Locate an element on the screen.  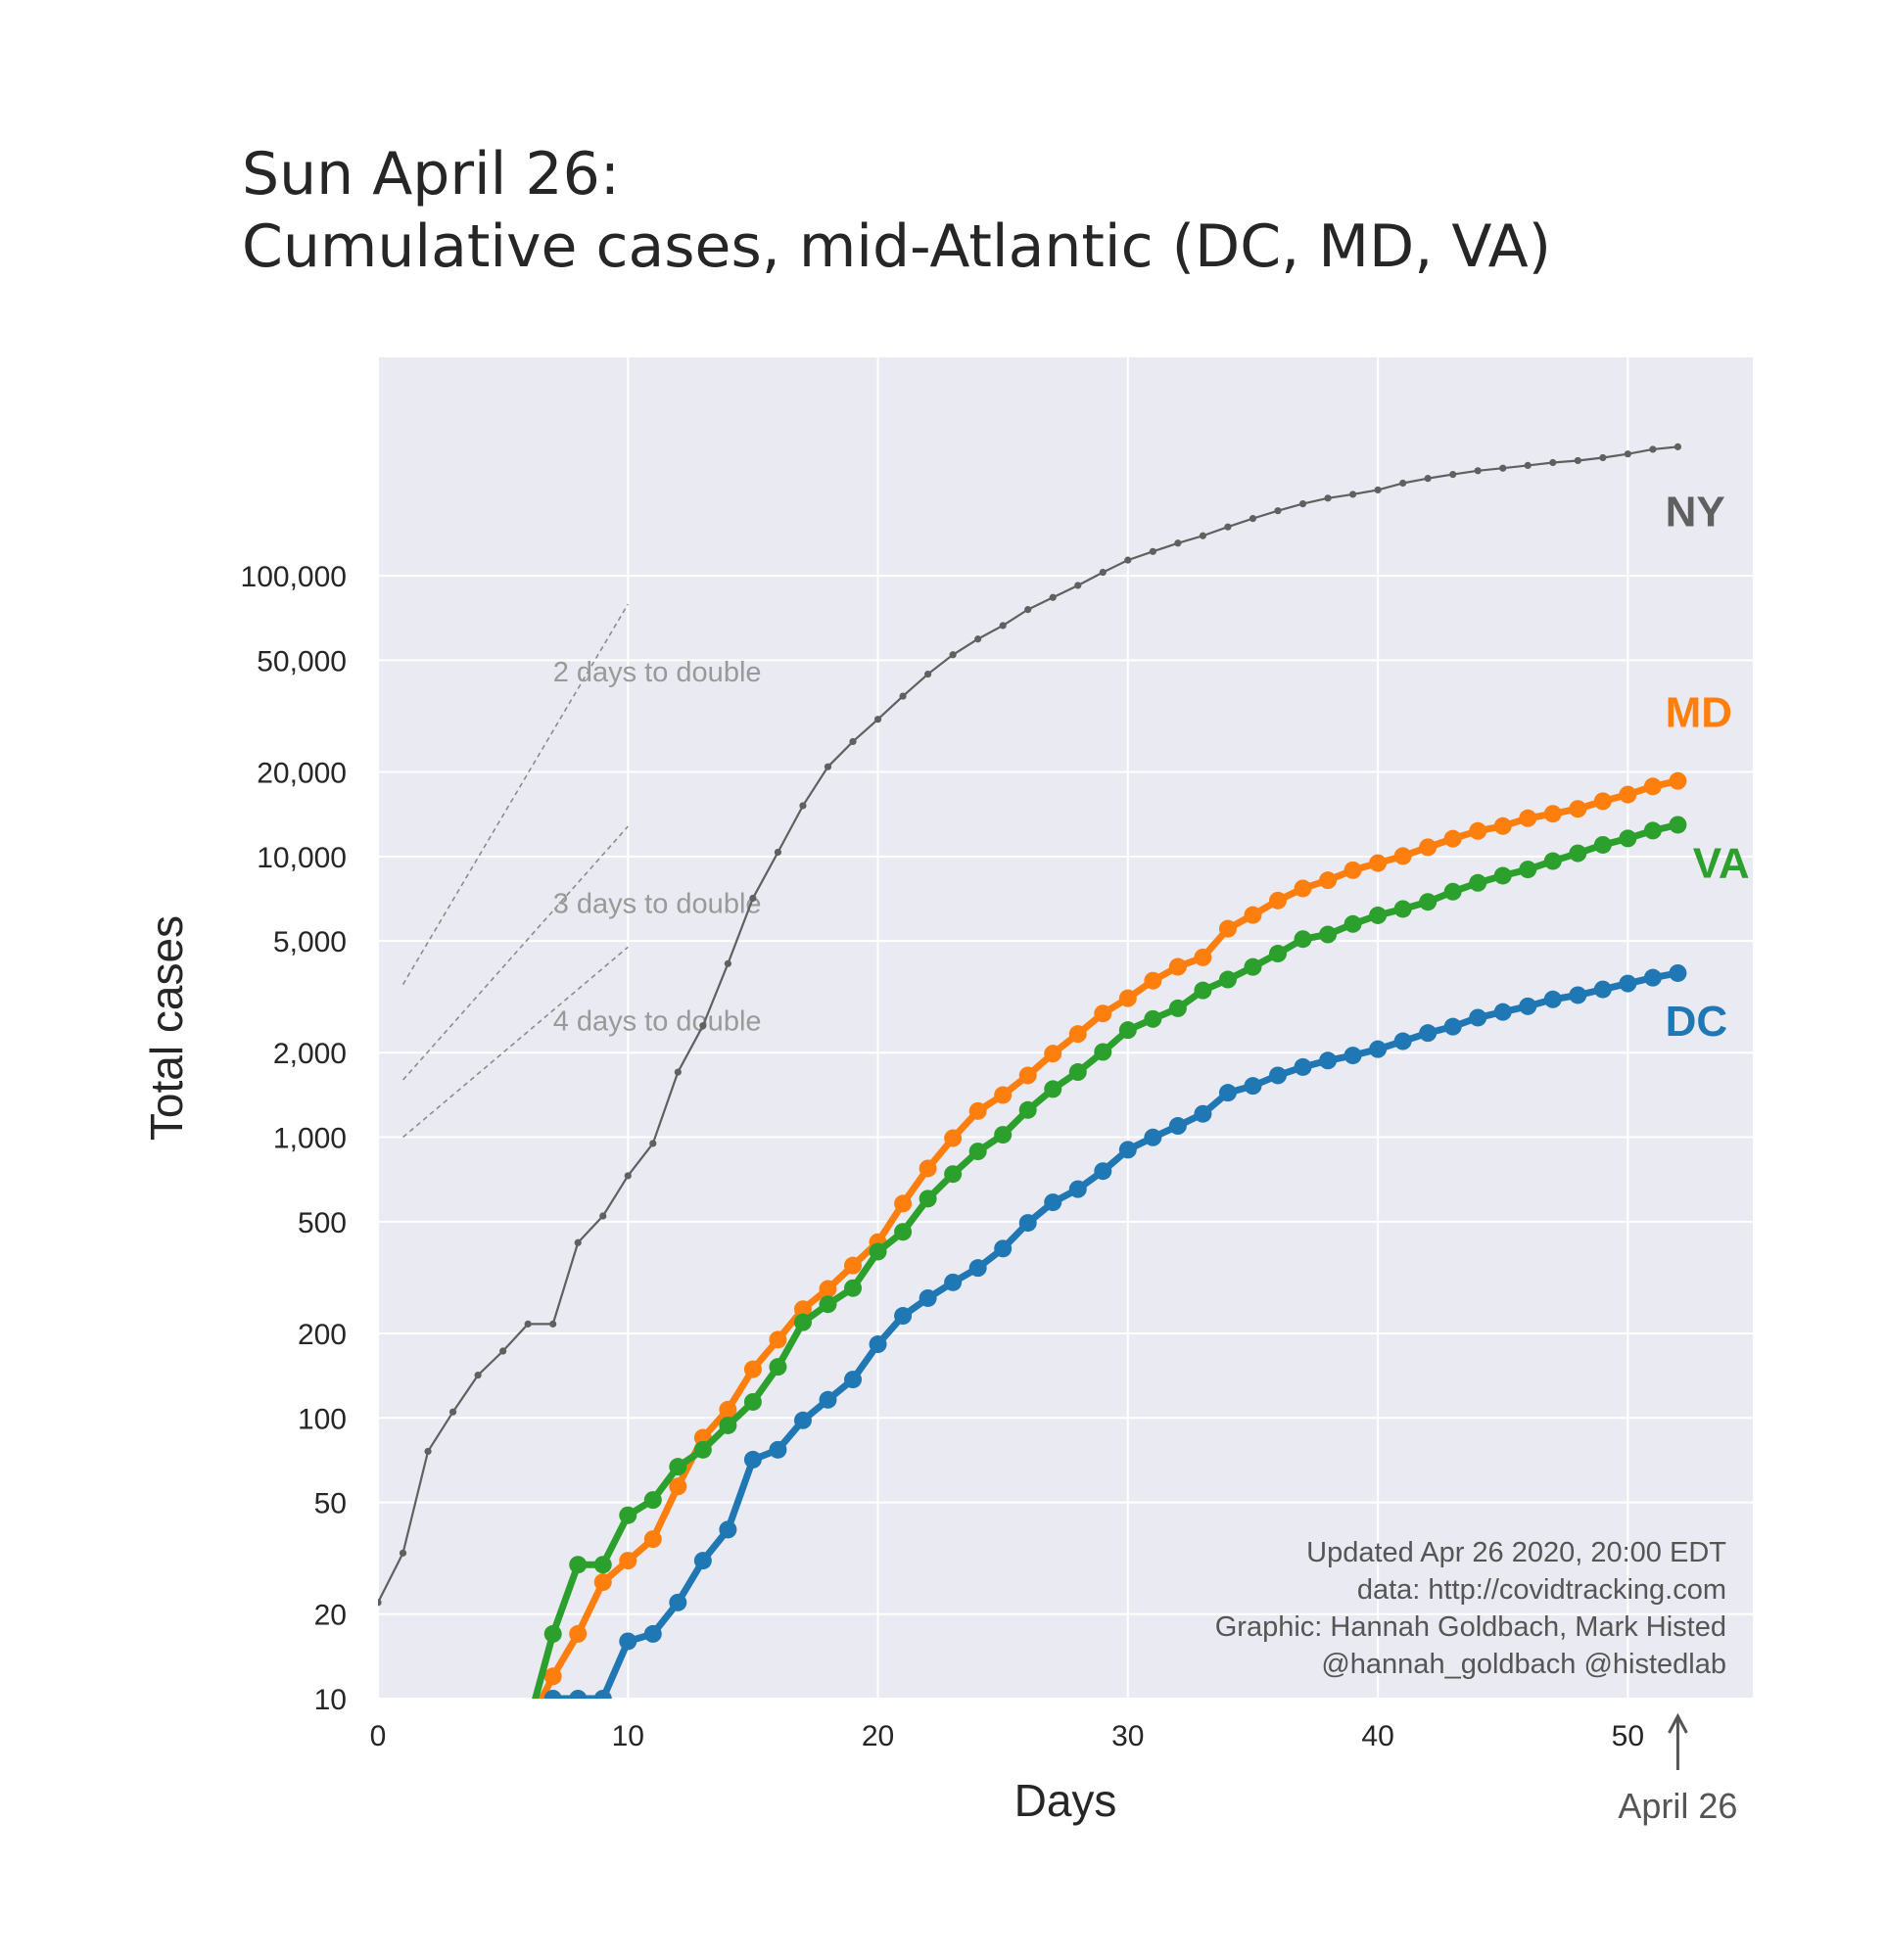
doubling-guide-label: 4 days to double is located at coordinates (658, 1022).